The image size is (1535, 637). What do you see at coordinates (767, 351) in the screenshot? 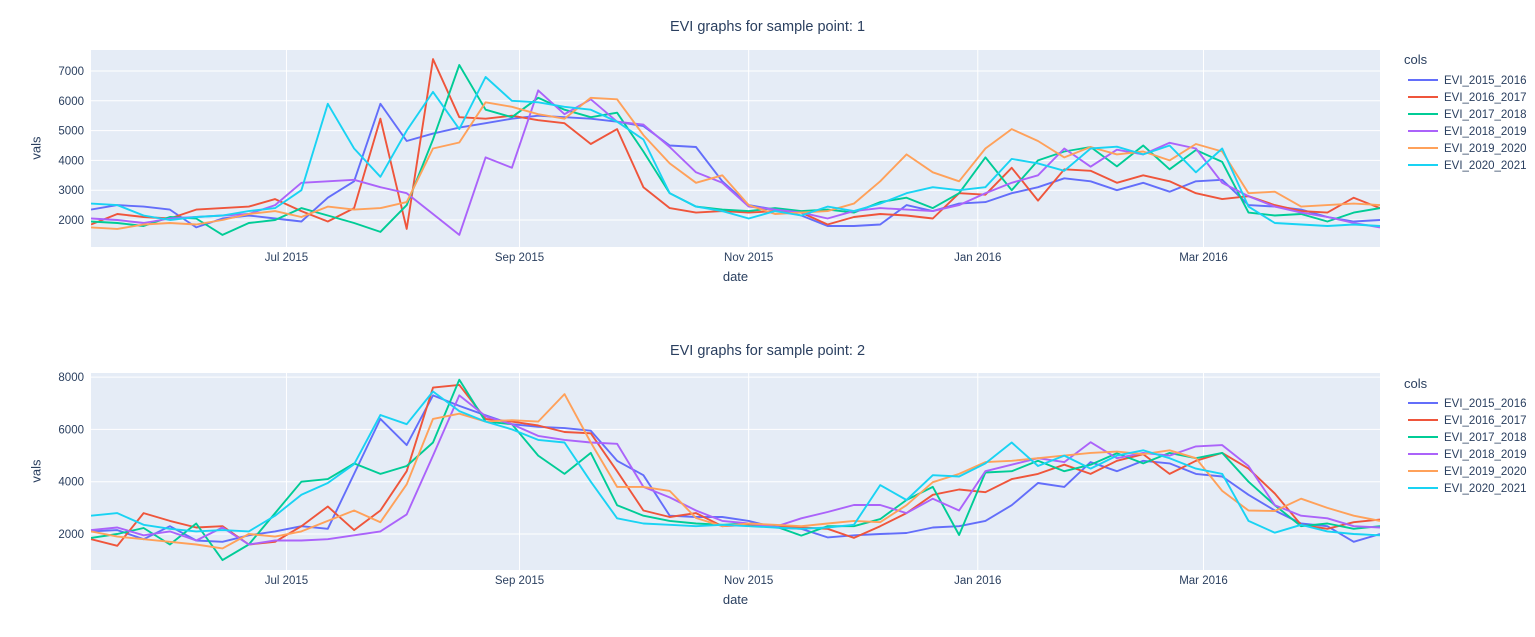
I see `chart-title: EVI graphs for sample point: 2` at bounding box center [767, 351].